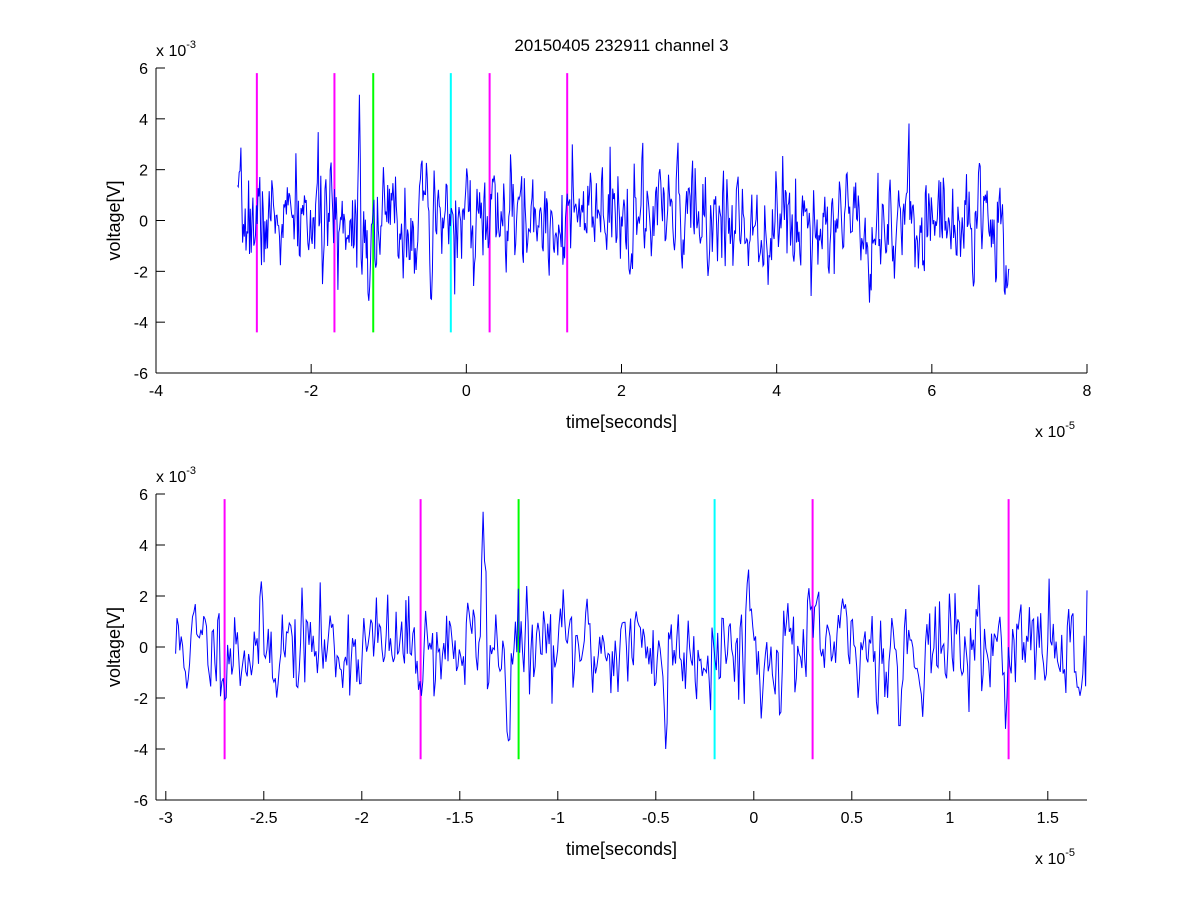 This screenshot has width=1200, height=900. Describe the element at coordinates (776, 391) in the screenshot. I see `x-tick-label: 4` at that location.